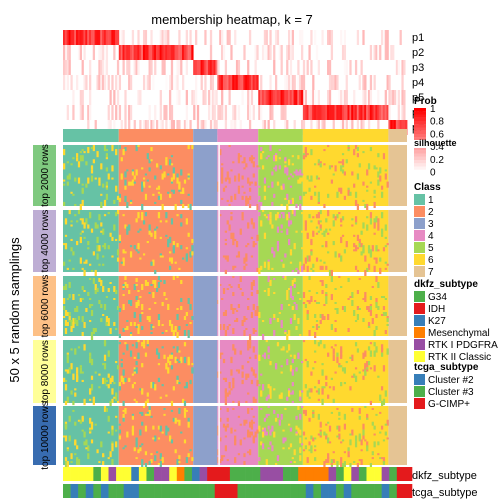  Describe the element at coordinates (294, 491) in the screenshot. I see `tcga-cell` at that location.